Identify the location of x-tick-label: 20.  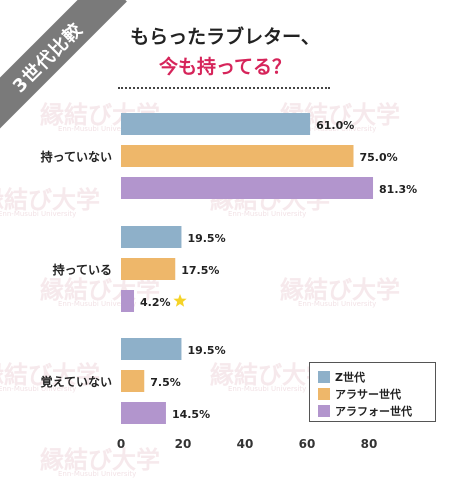
(183, 444).